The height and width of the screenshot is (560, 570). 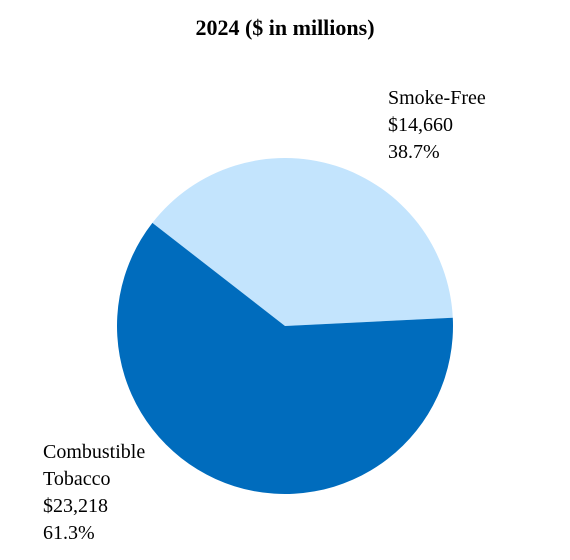 I want to click on slice-name-line-2: Tobacco, so click(x=77, y=479).